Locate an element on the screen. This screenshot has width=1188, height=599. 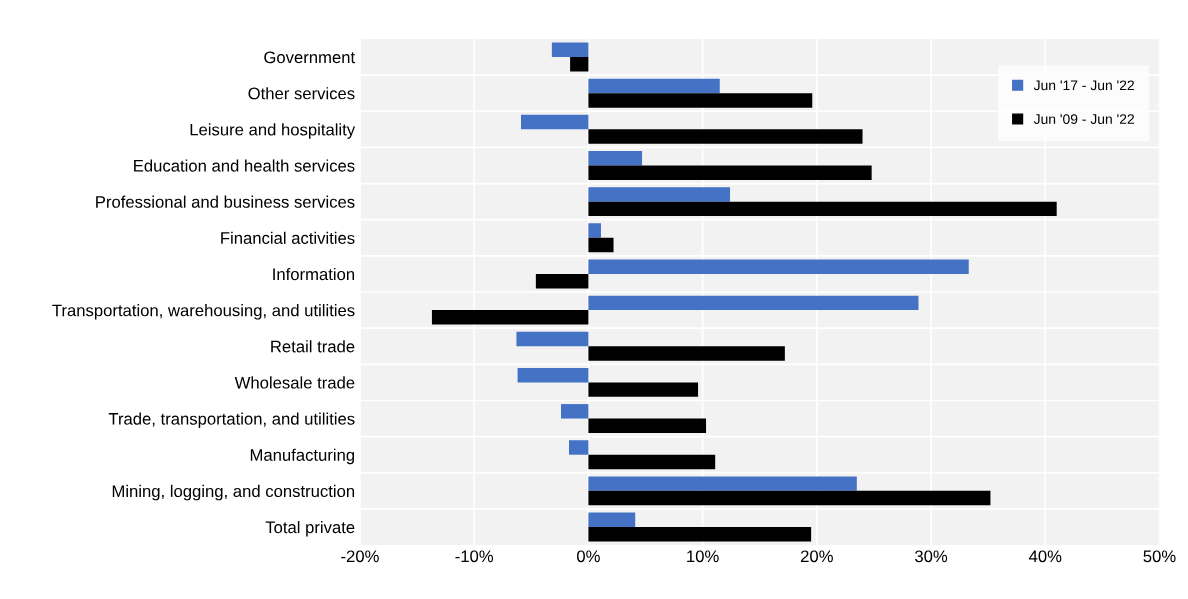
legend-label: Jun '09 - Jun '22 is located at coordinates (1083, 119).